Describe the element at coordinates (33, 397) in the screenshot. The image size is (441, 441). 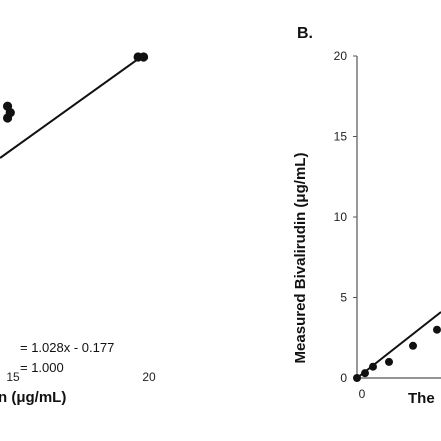
I see `panel-a-x-axis-label: n (μg/mL)` at that location.